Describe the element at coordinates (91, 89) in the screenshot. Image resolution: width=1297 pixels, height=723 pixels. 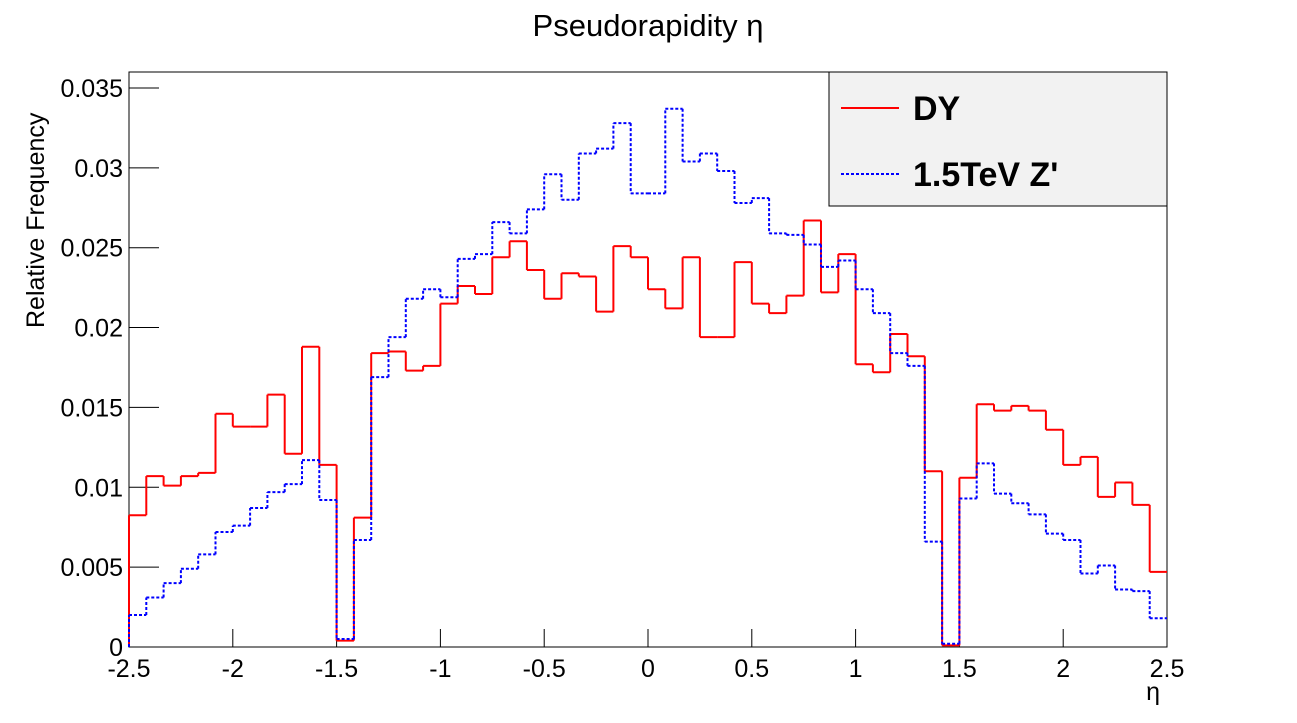
I see `y-tick-label: 0.035` at that location.